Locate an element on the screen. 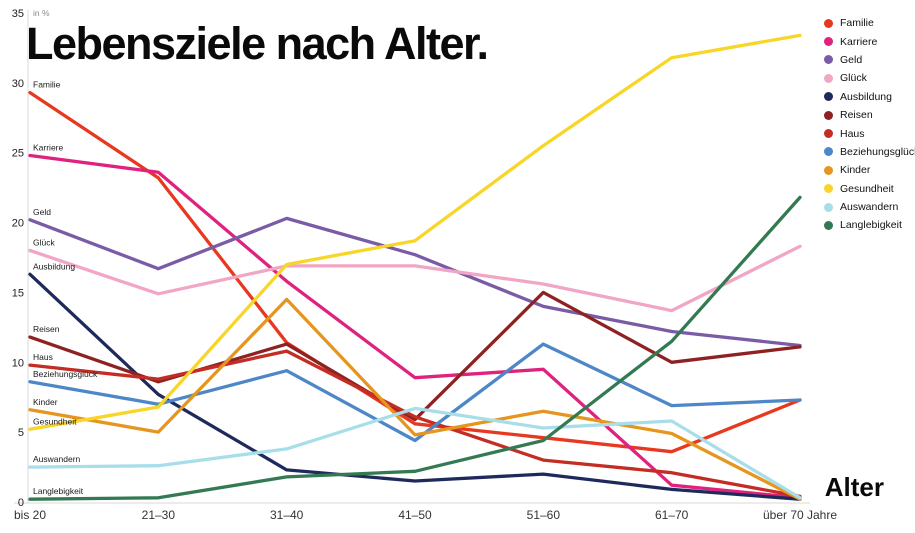 This screenshot has width=915, height=533. x-tick-label-21-30: 21–30 is located at coordinates (159, 515).